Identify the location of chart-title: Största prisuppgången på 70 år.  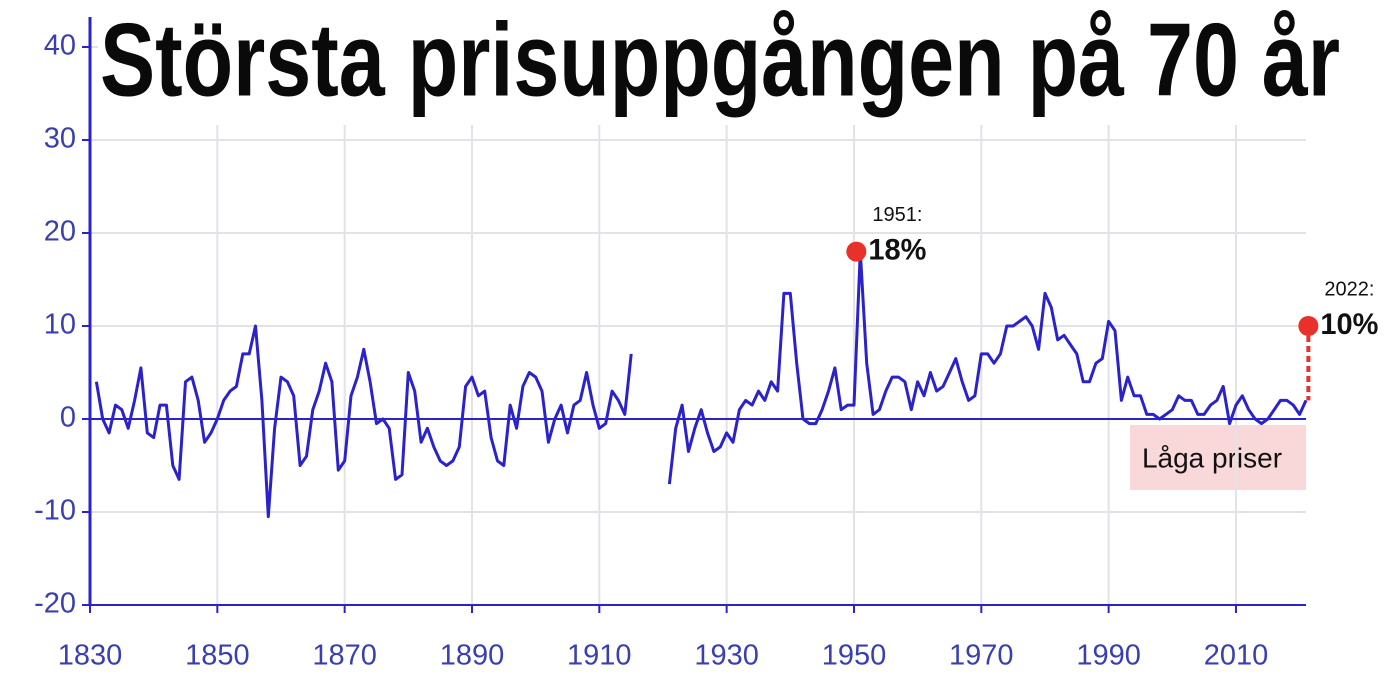
(720, 60).